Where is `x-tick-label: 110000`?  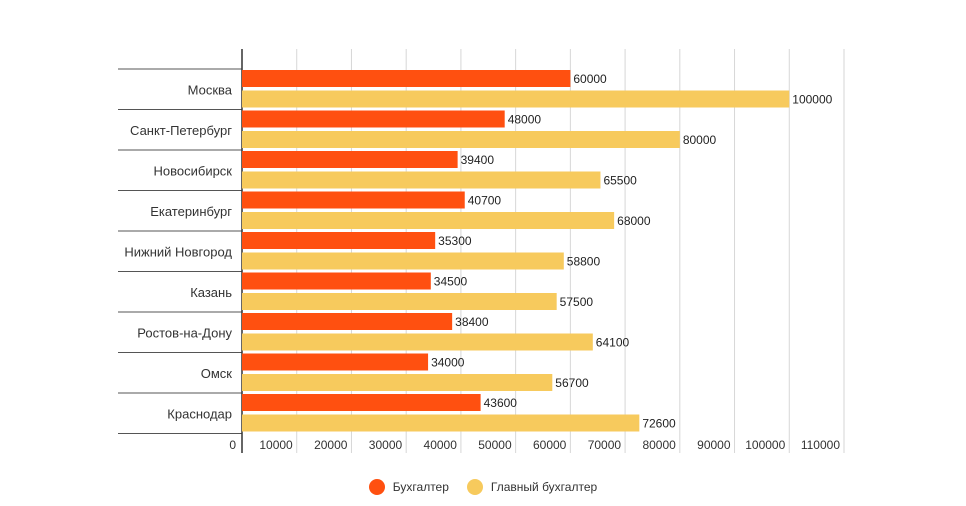
x-tick-label: 110000 is located at coordinates (820, 445).